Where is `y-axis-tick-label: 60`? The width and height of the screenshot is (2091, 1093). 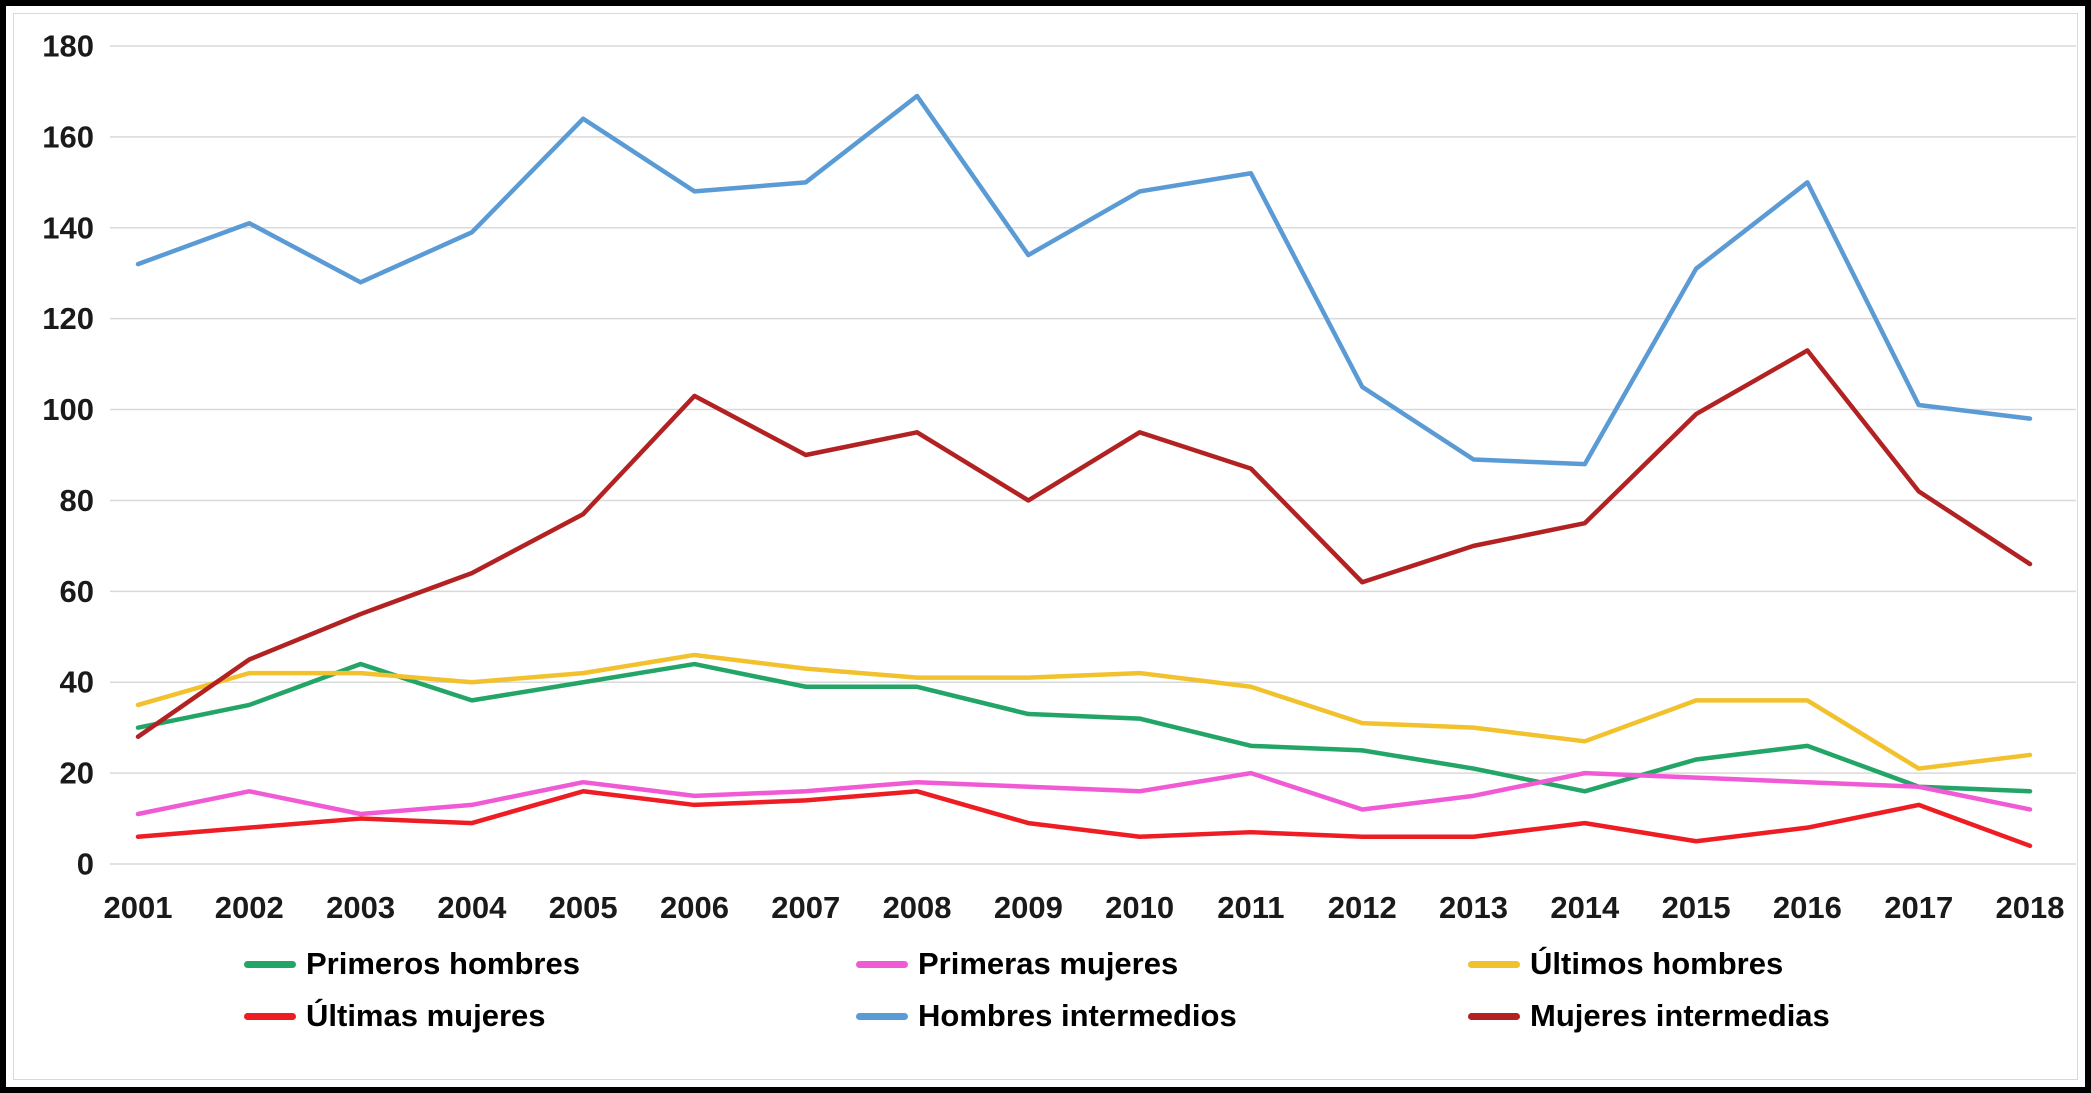 y-axis-tick-label: 60 is located at coordinates (77, 591).